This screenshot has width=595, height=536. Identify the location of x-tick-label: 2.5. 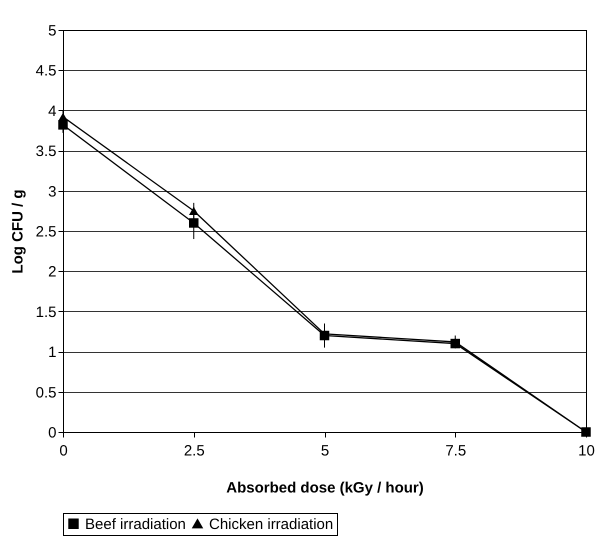
(194, 451).